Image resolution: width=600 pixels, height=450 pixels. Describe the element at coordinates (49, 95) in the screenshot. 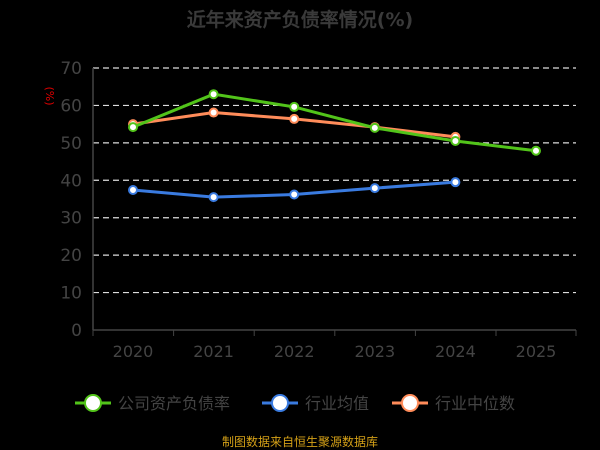

I see `y-axis-label: (%)` at that location.